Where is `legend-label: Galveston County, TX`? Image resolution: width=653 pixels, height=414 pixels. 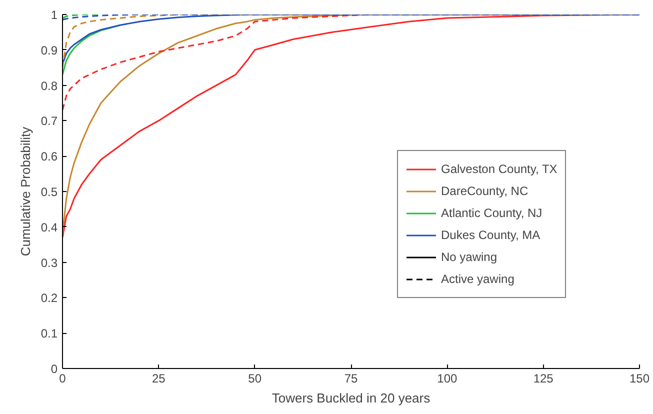 legend-label: Galveston County, TX is located at coordinates (499, 169).